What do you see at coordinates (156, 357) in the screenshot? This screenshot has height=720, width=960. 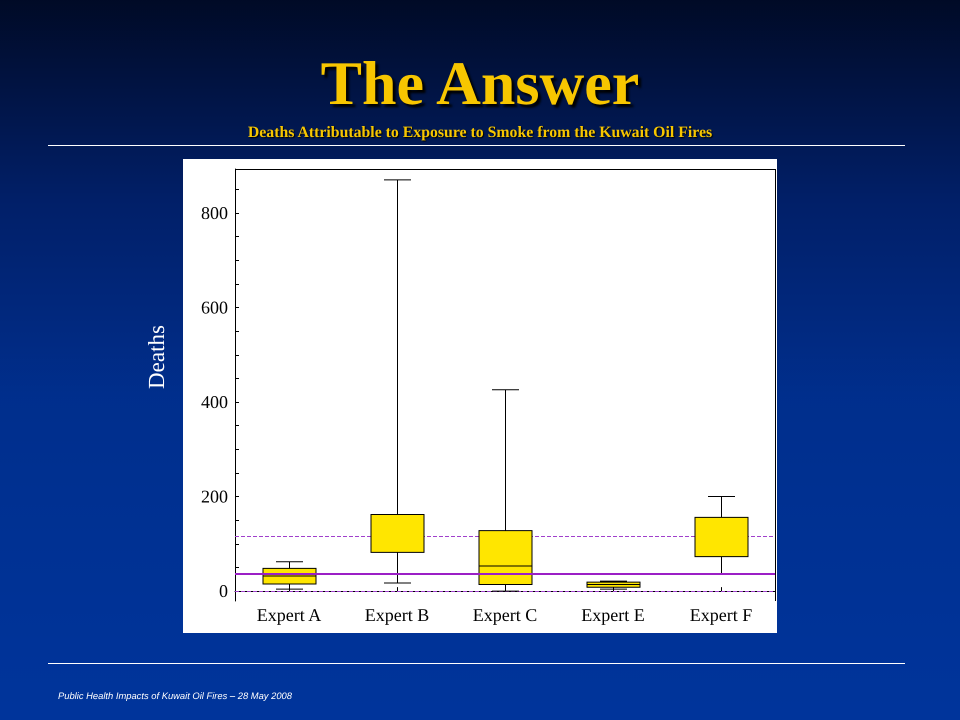 I see `y-axis-title: Deaths` at bounding box center [156, 357].